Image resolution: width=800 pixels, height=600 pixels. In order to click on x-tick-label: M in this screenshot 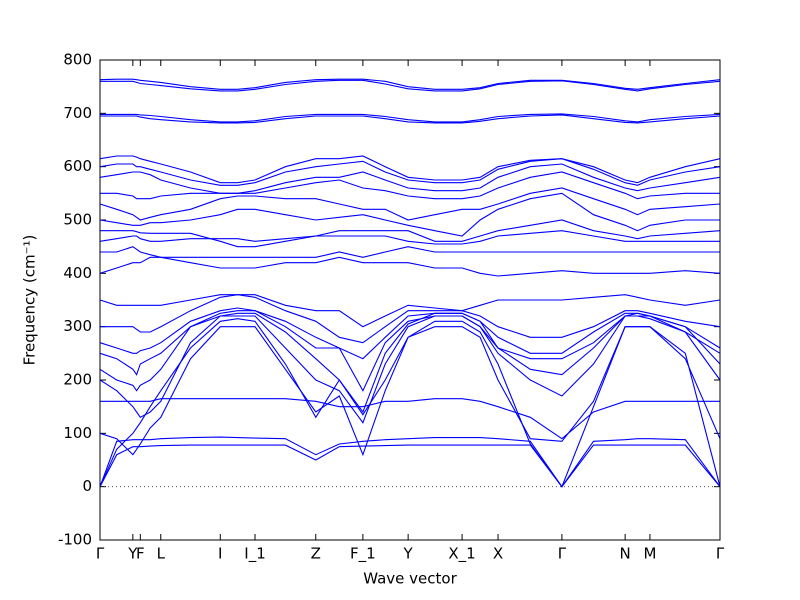, I will do `click(649, 554)`.